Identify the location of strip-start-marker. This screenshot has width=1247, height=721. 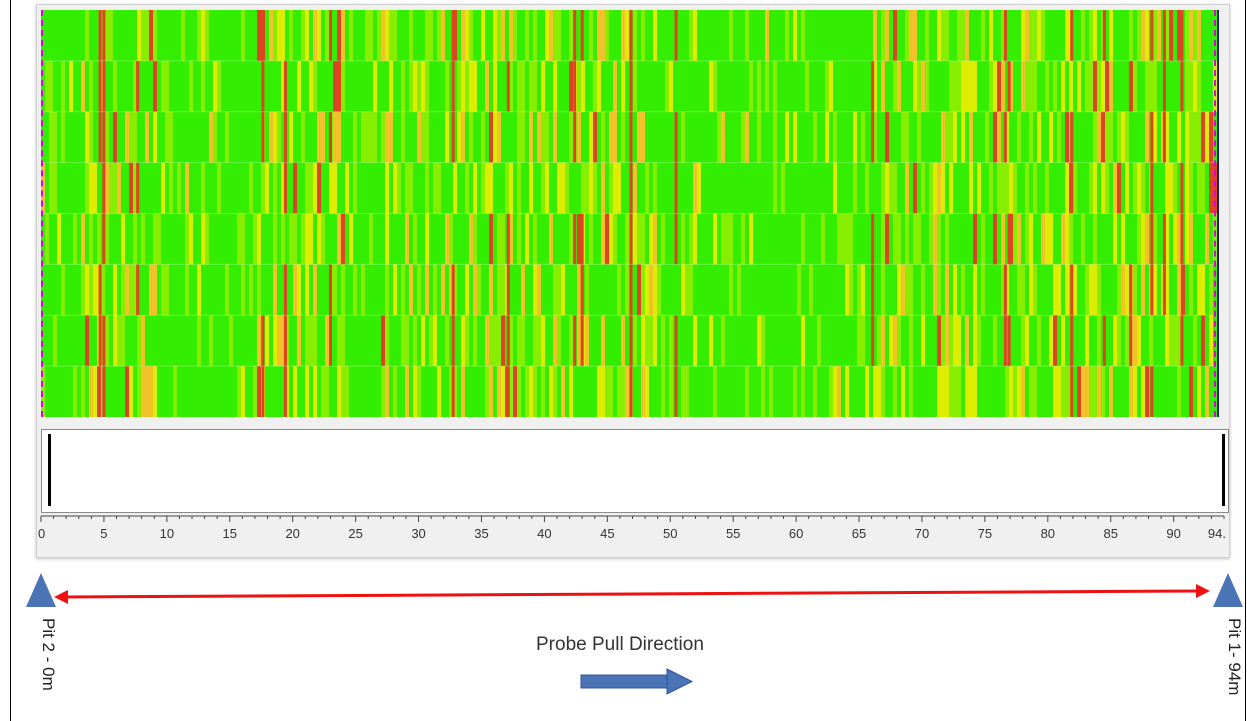
(49, 470).